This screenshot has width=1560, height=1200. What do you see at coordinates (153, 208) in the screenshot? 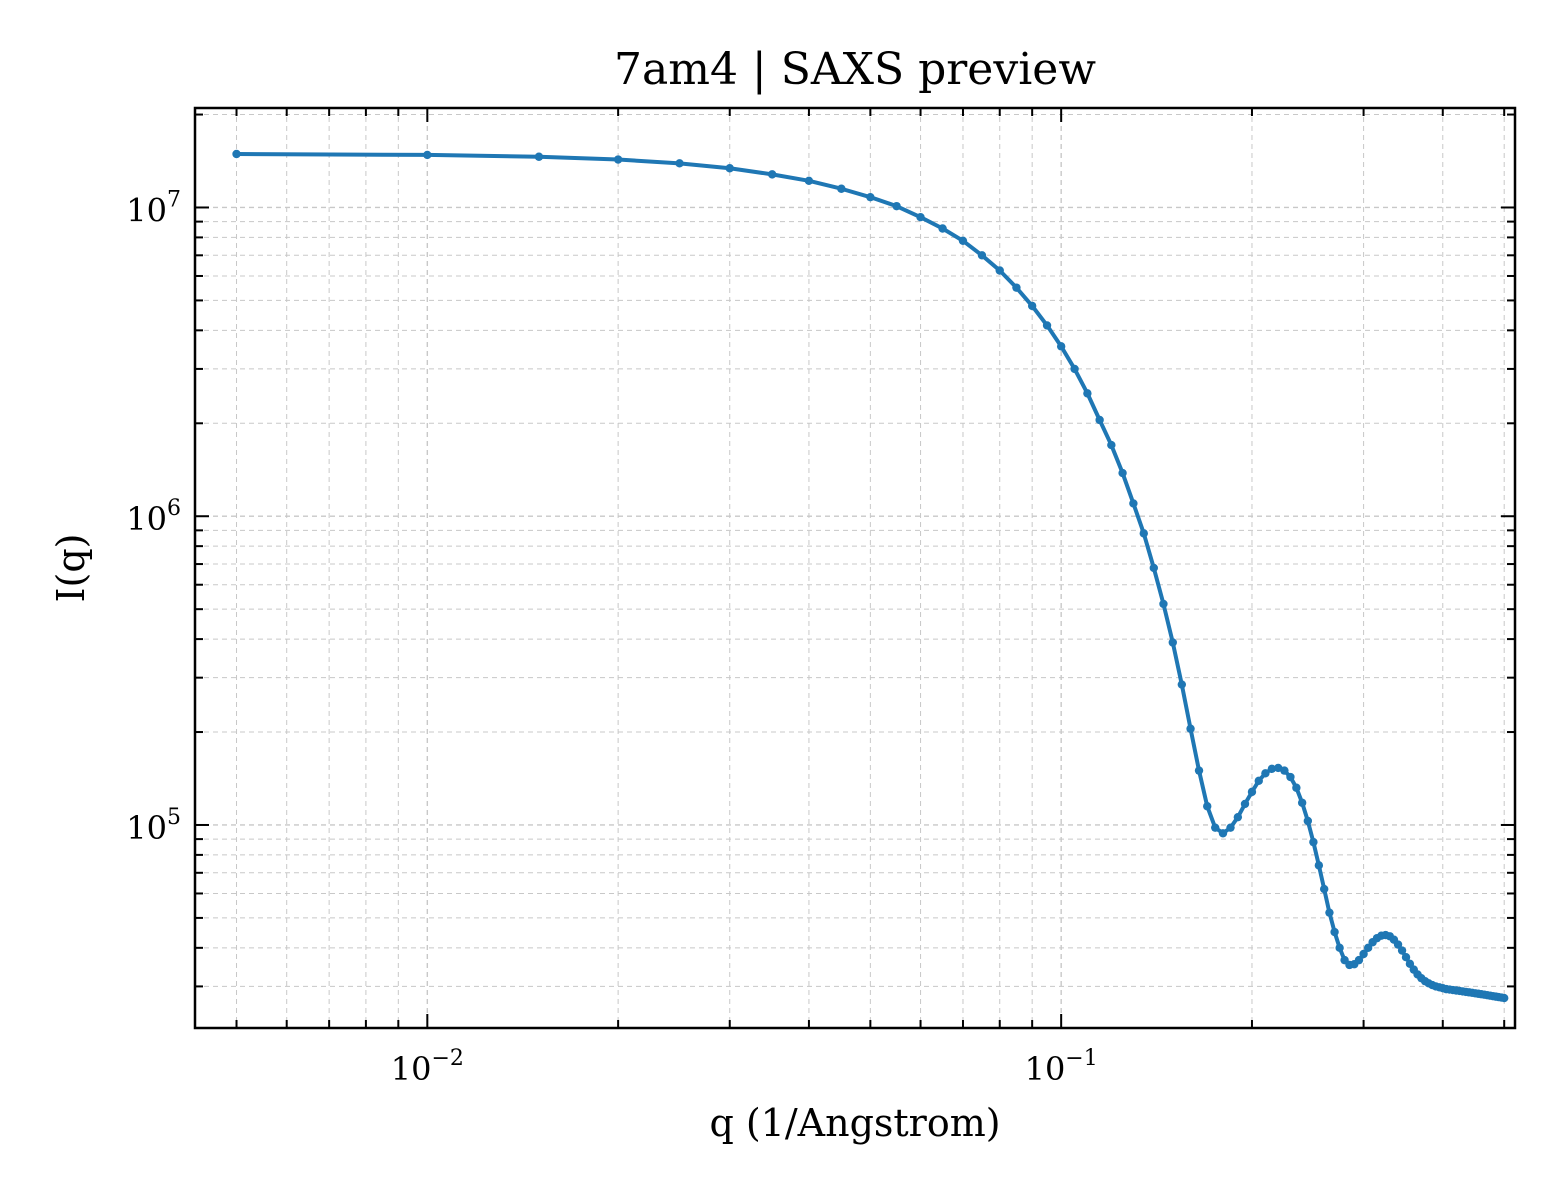
I see `y-tick-label: 10⁷` at bounding box center [153, 208].